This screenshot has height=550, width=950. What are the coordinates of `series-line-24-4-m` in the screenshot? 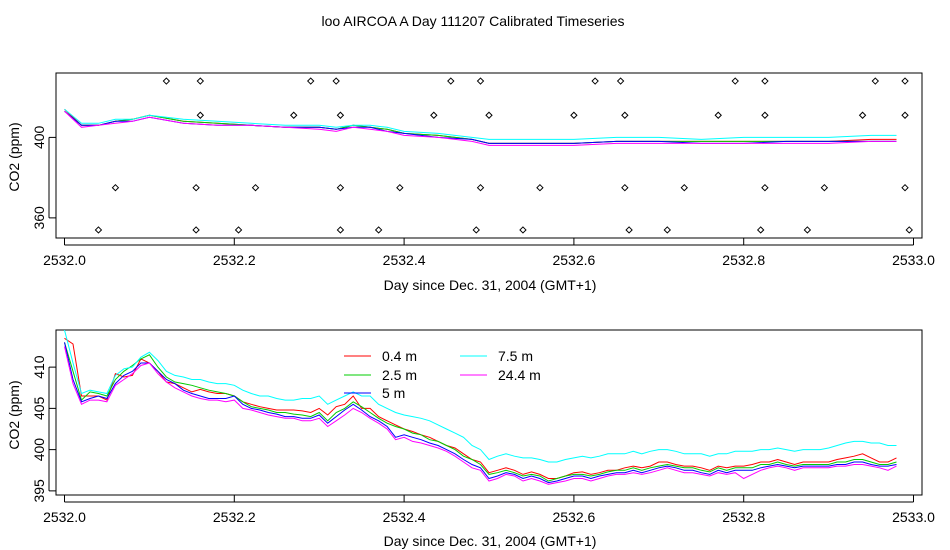 It's located at (480, 128).